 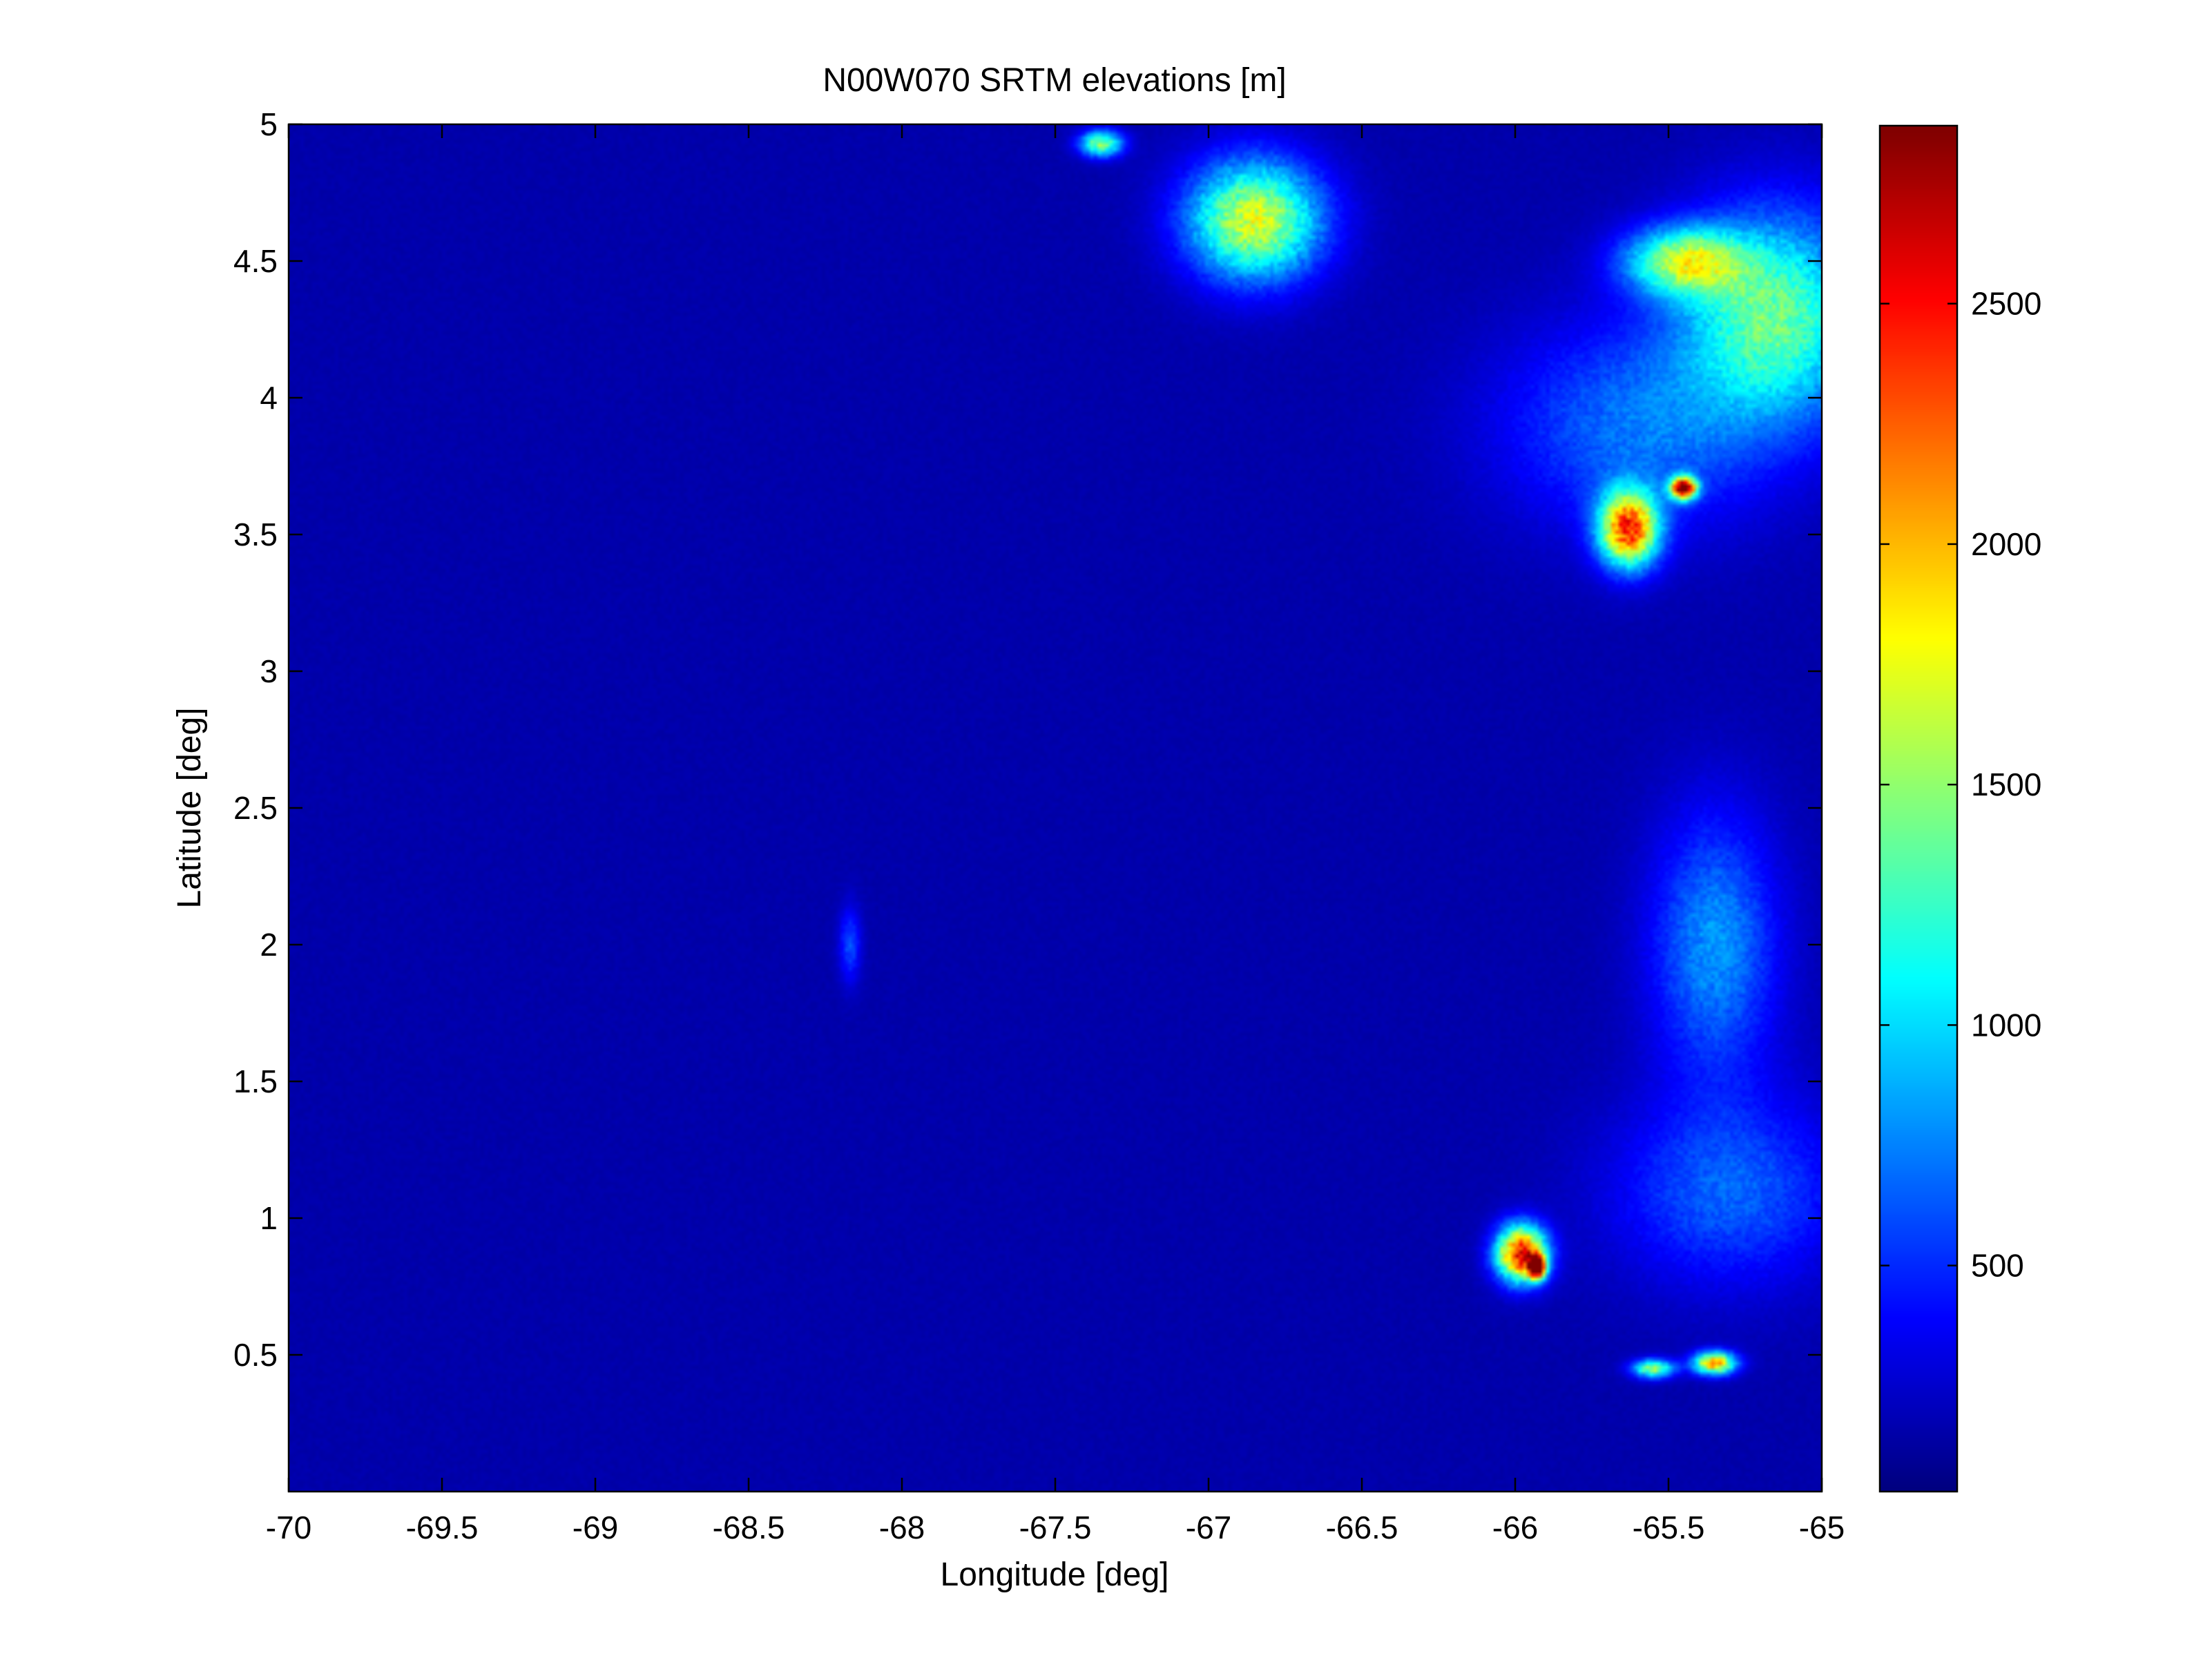 I want to click on colorbar-tick-label: 500, so click(x=1998, y=1266).